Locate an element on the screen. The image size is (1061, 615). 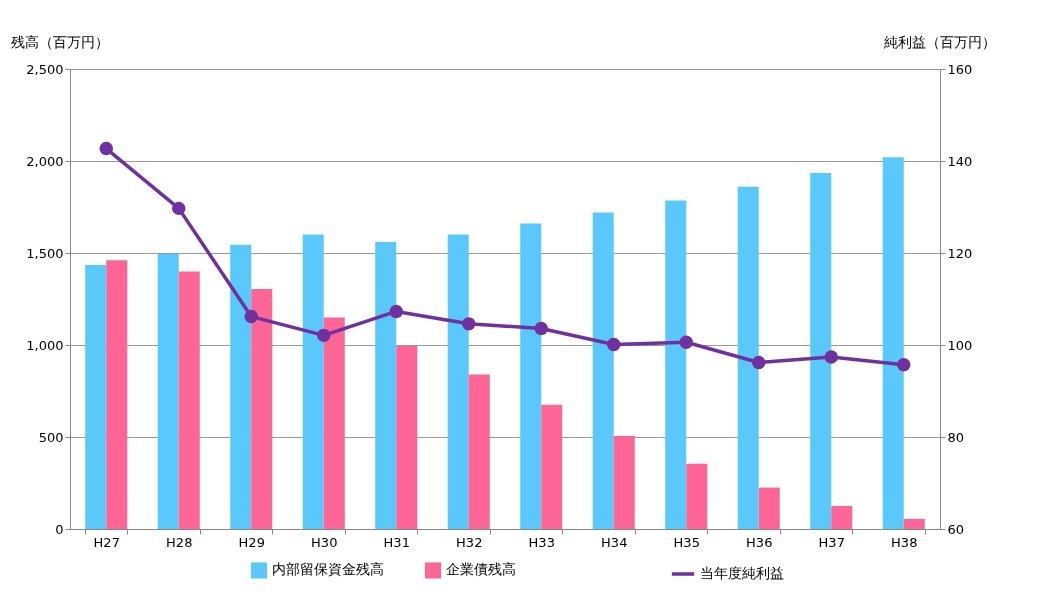
x-tick-label: H34 is located at coordinates (614, 542).